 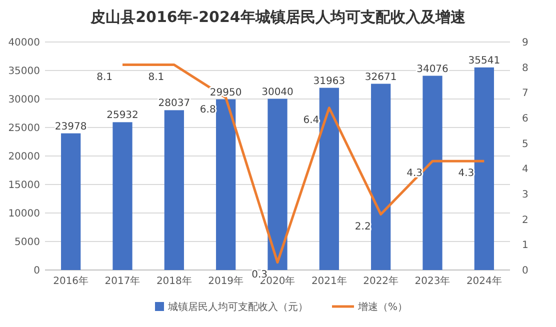 I want to click on chart-title: 皮山县2016年-2024年城镇居民人均可支配收入及增速, so click(x=278, y=17).